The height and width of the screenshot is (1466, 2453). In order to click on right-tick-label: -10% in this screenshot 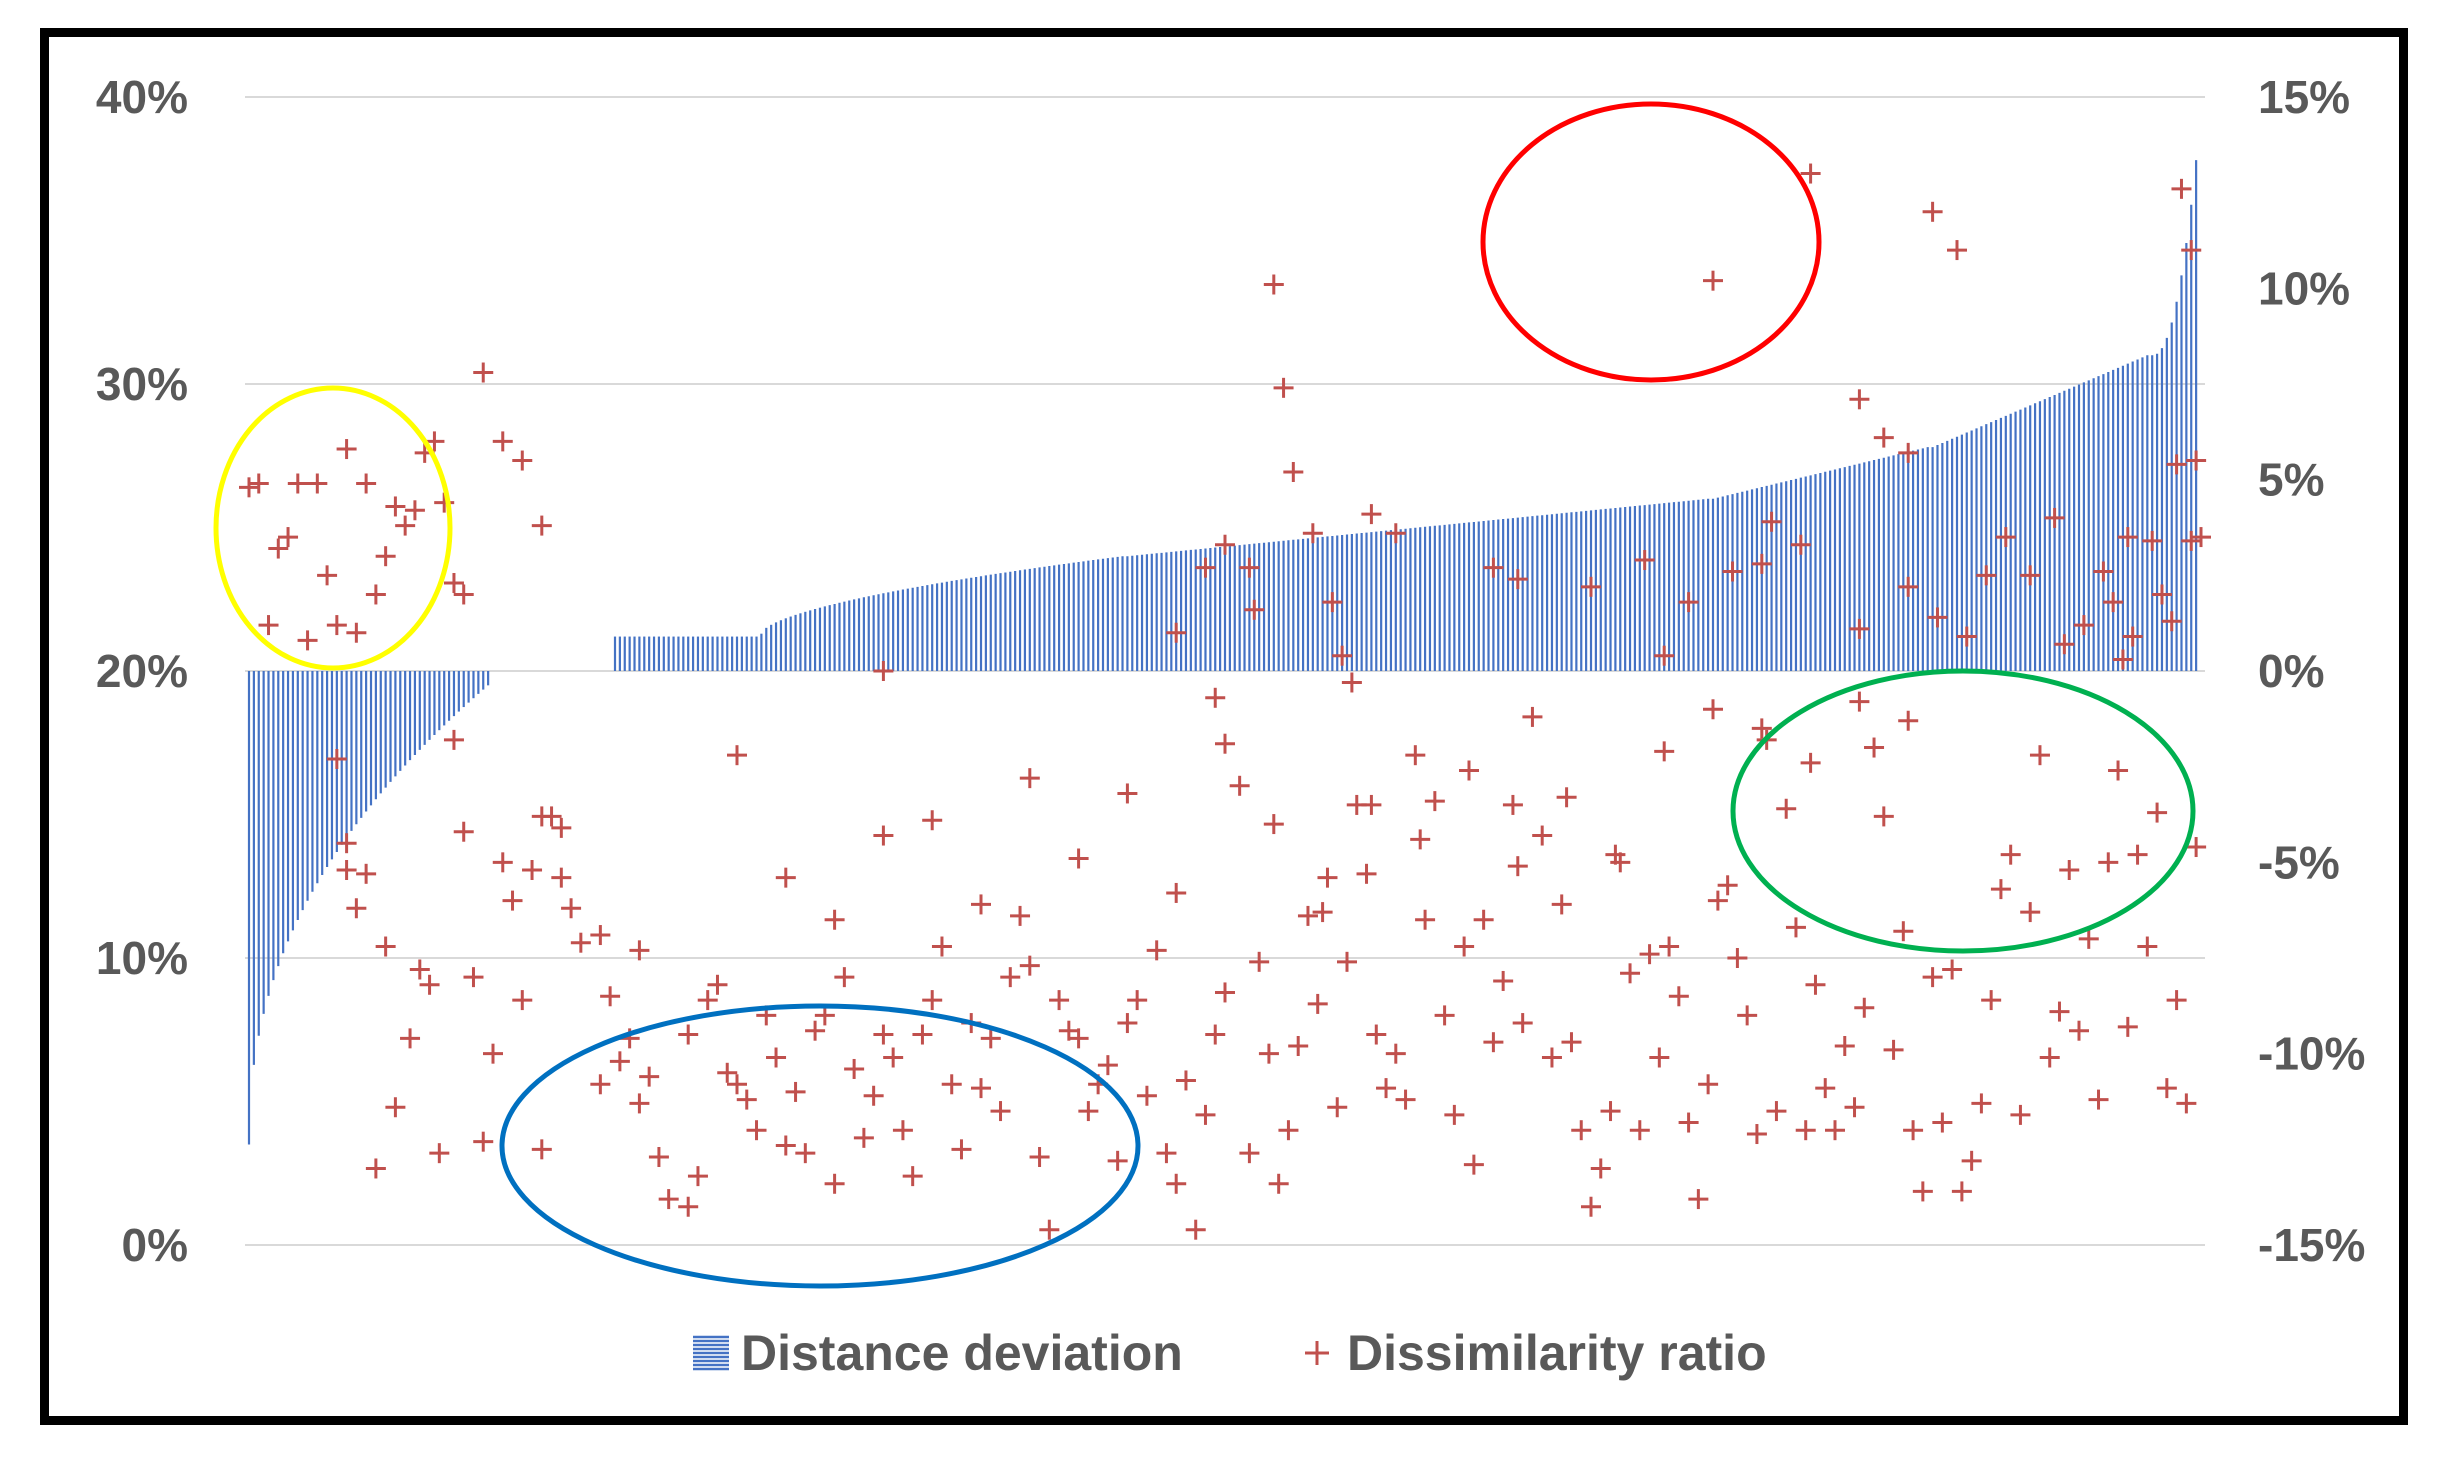, I will do `click(2311, 1054)`.